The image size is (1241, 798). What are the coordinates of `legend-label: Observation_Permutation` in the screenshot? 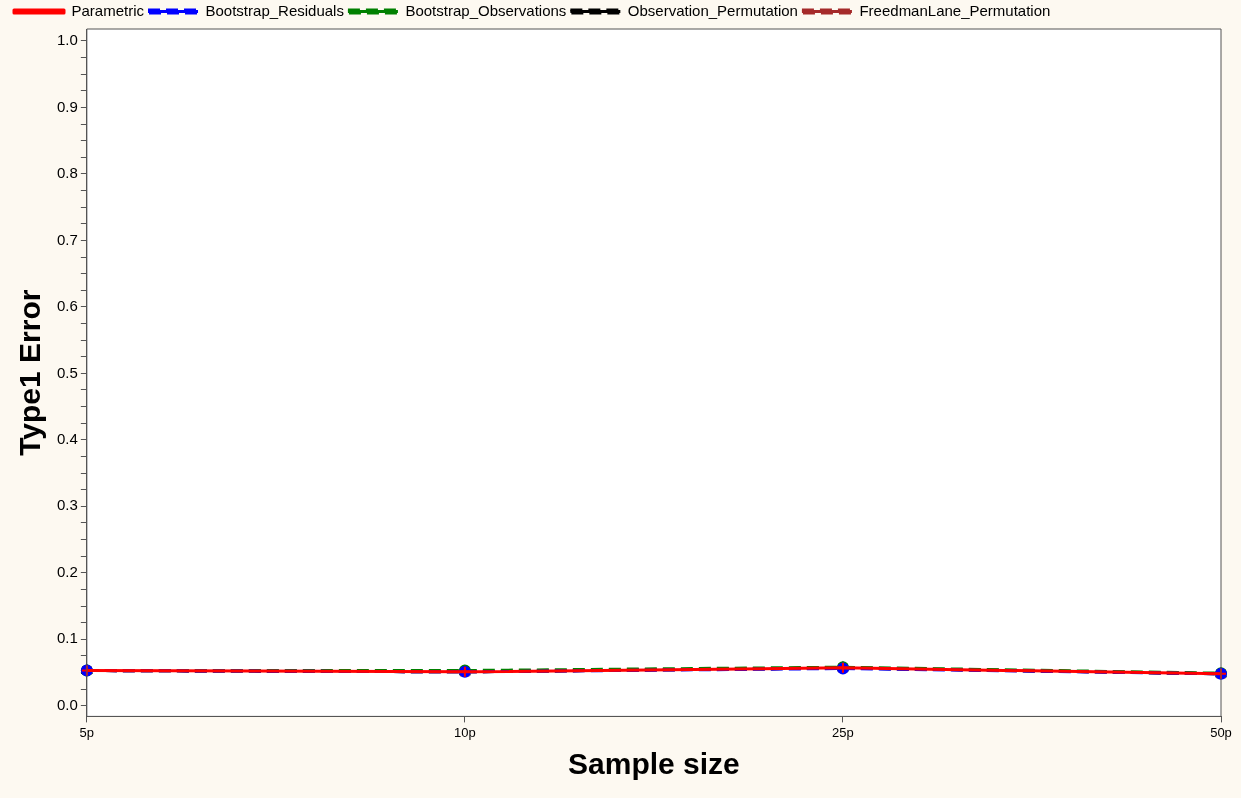 It's located at (712, 10).